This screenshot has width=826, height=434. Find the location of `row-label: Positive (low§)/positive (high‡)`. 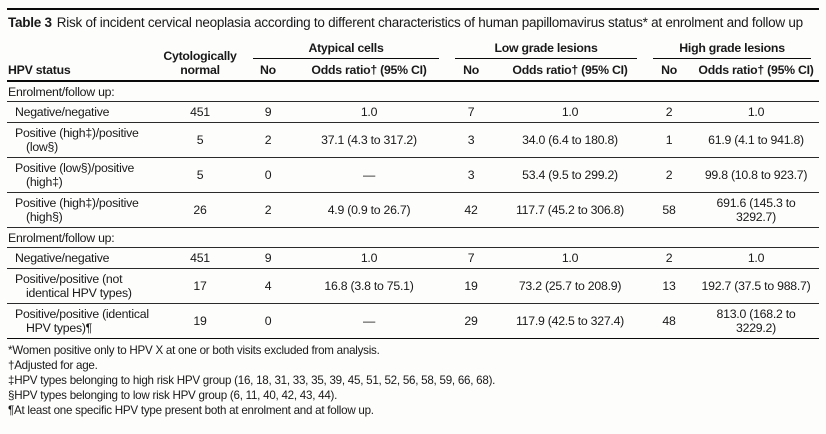

row-label: Positive (low§)/positive (high‡) is located at coordinates (75, 174).